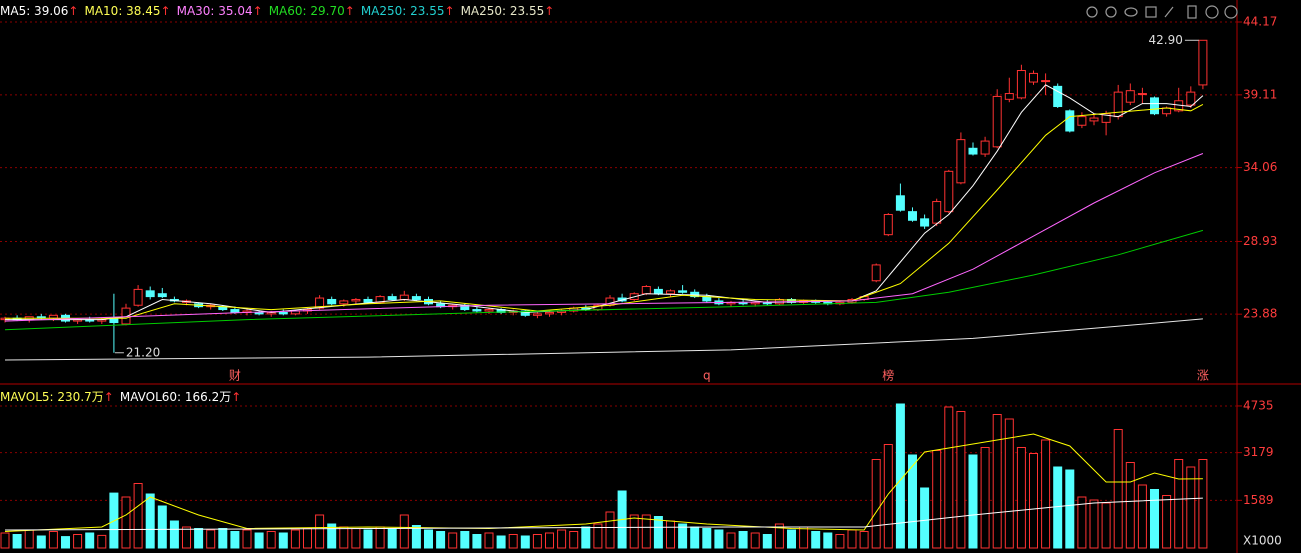 This screenshot has width=1301, height=553. What do you see at coordinates (1131, 12) in the screenshot?
I see `view-icon` at bounding box center [1131, 12].